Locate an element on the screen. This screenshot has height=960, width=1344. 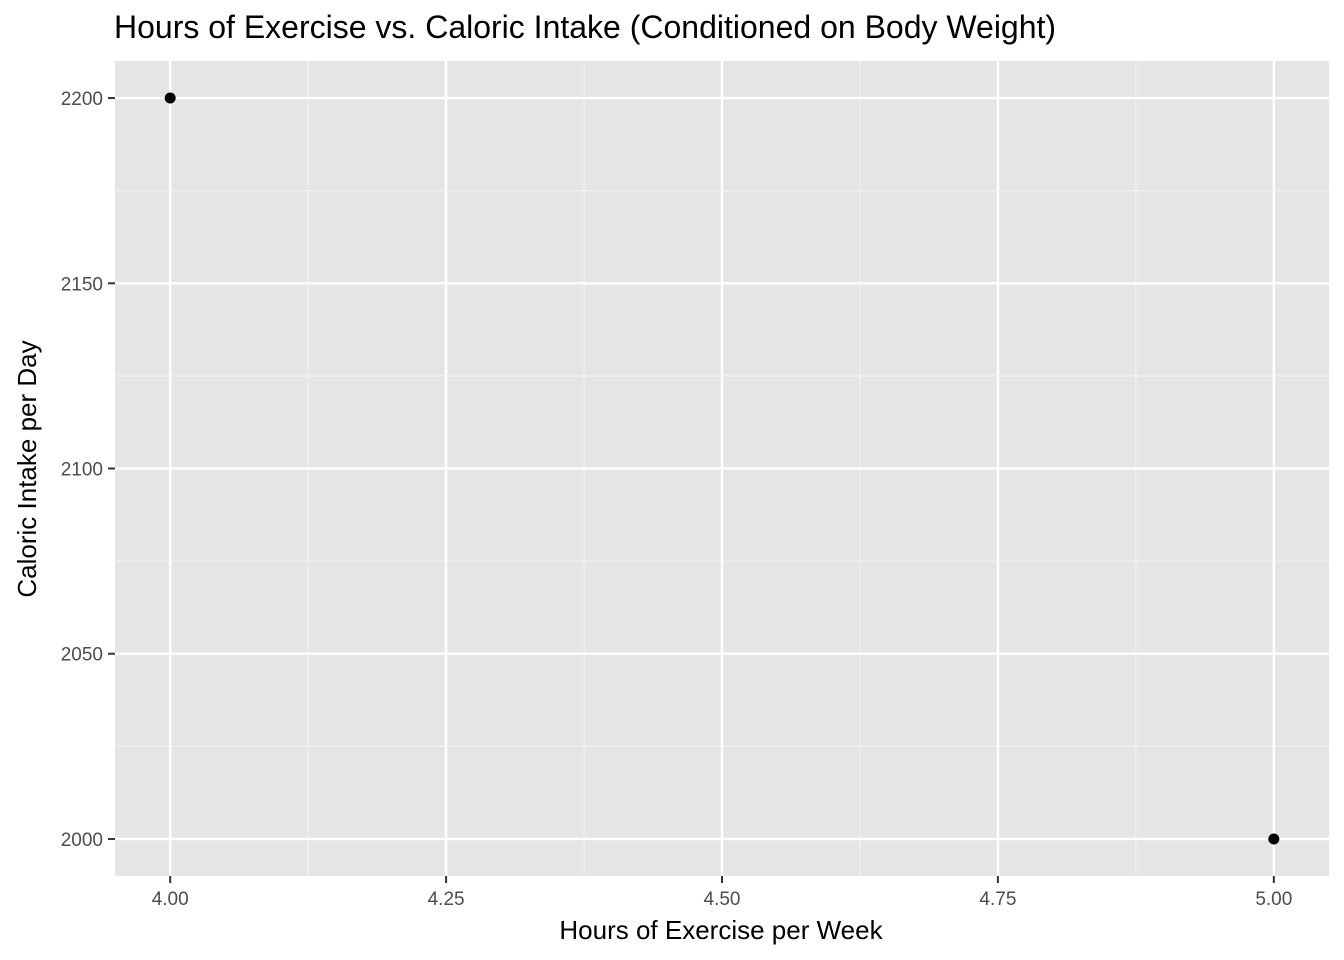
x-tick-label: 5.00 is located at coordinates (1273, 899).